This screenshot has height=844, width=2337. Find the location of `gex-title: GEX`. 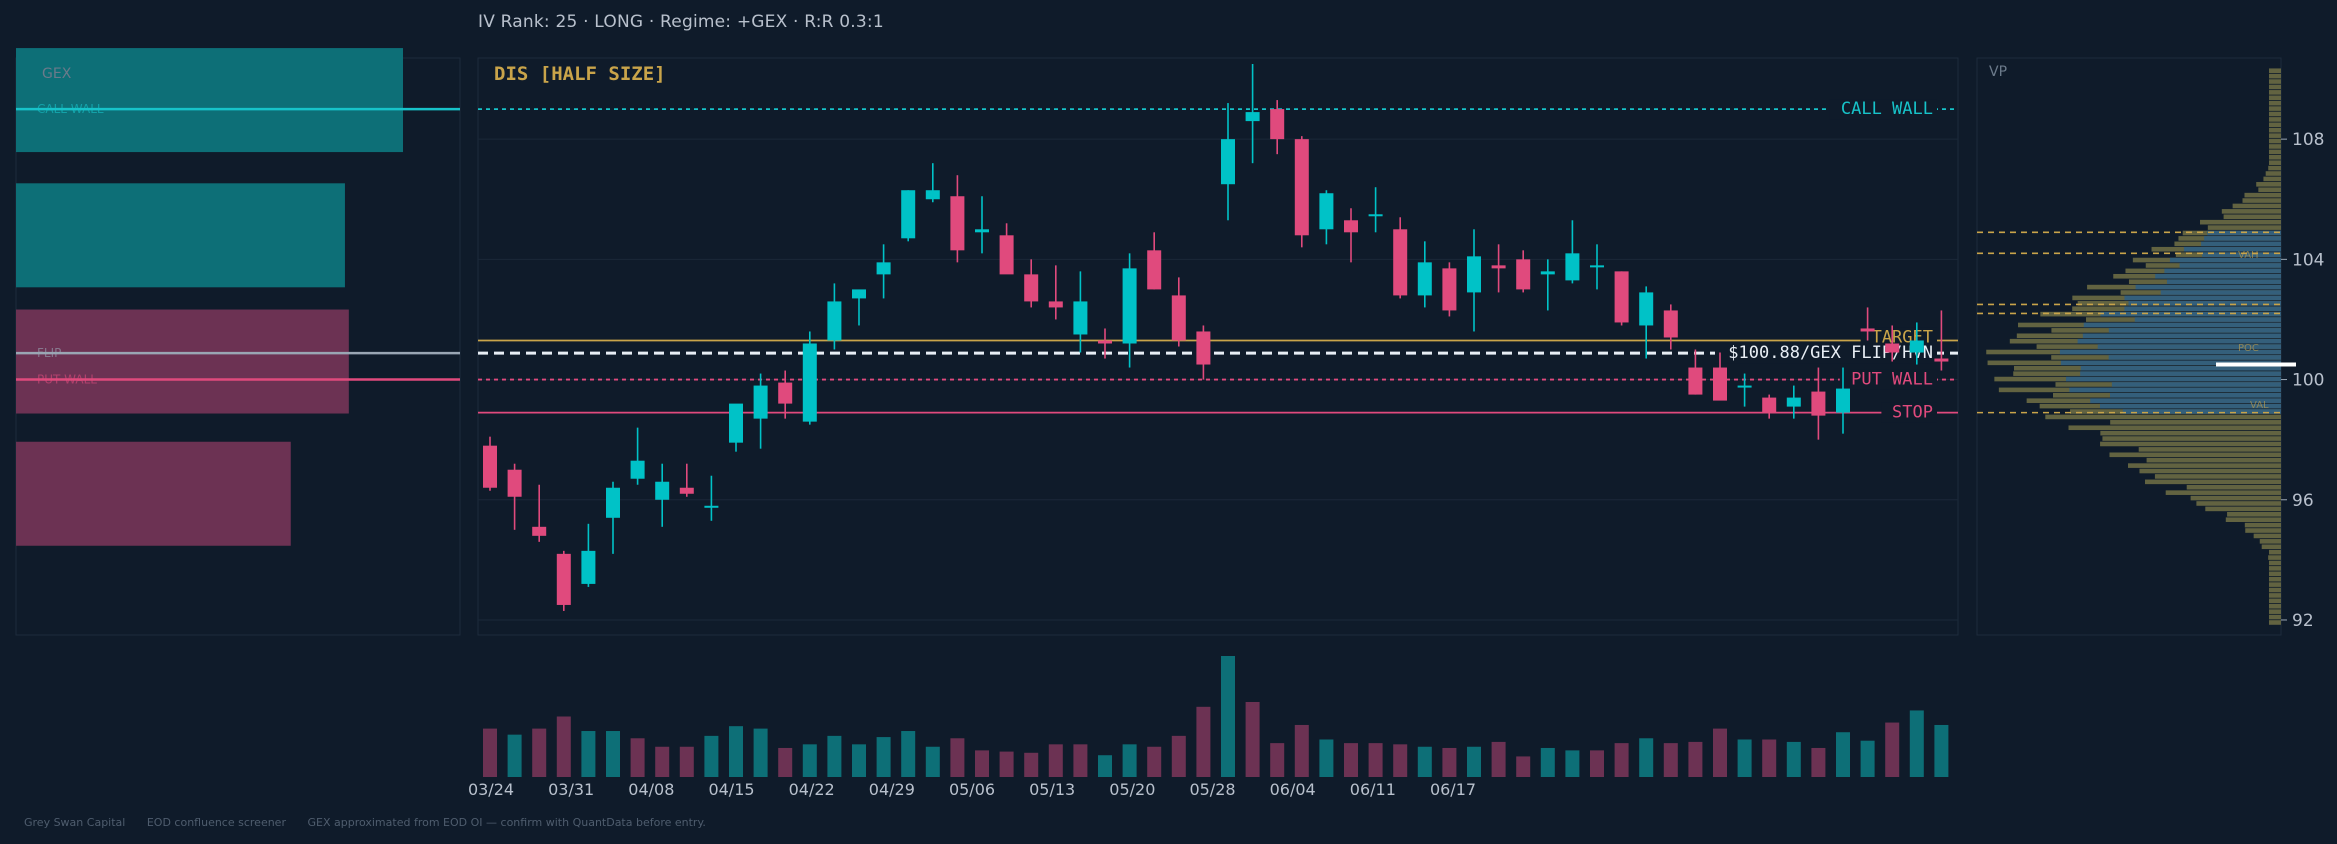

gex-title: GEX is located at coordinates (57, 74).